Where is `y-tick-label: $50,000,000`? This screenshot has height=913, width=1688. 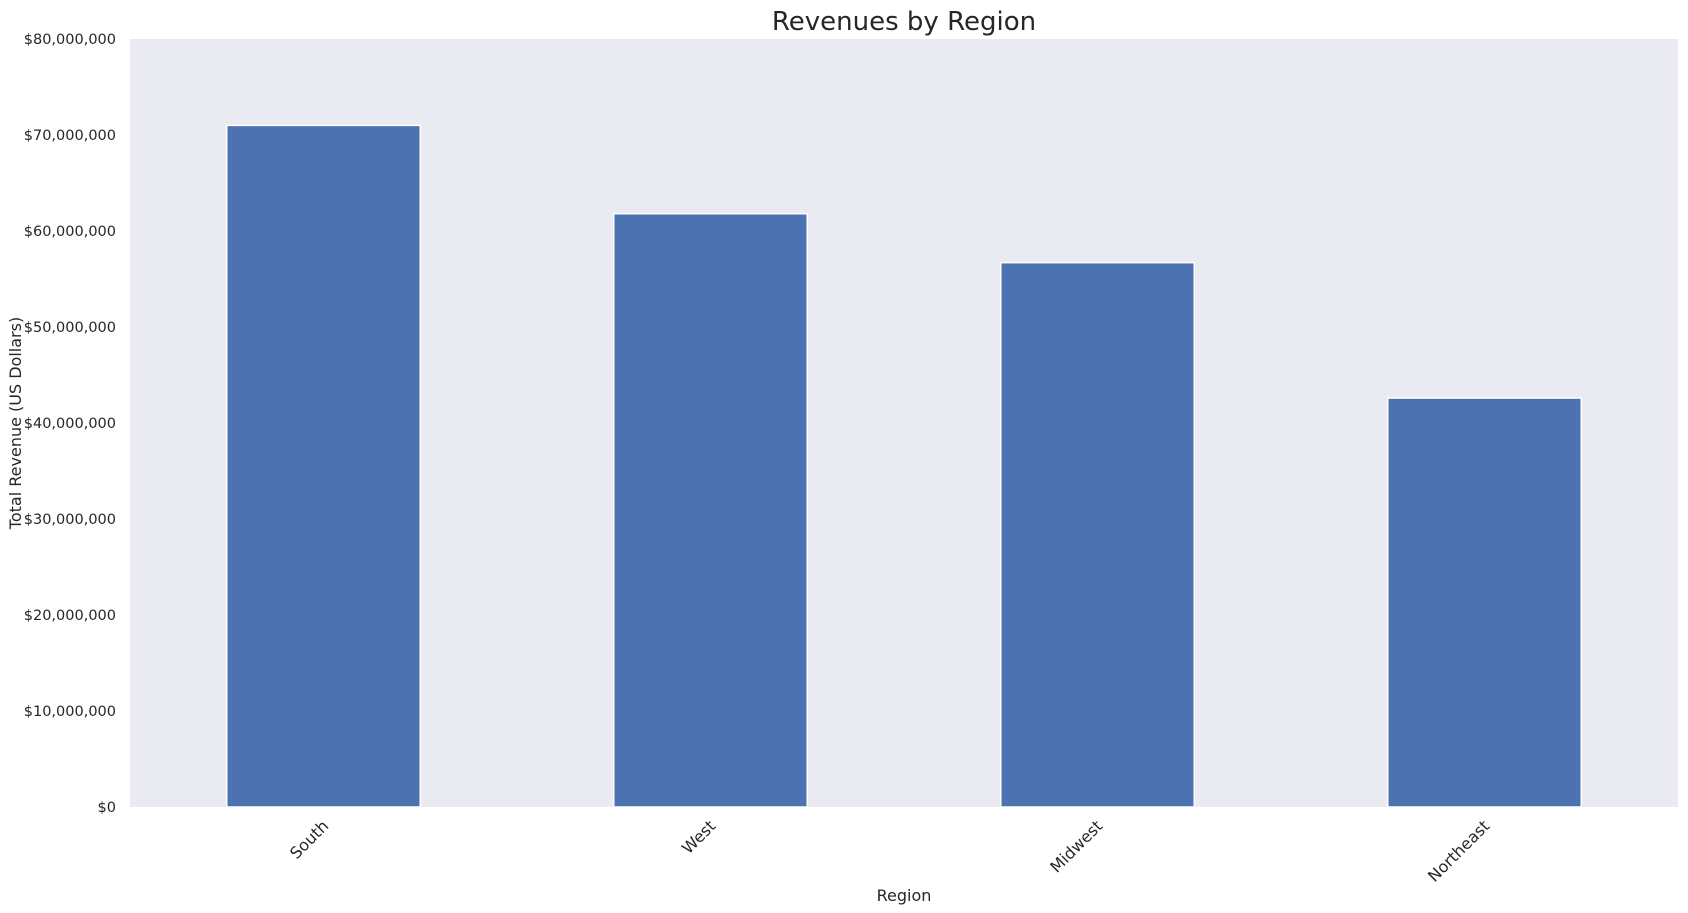 y-tick-label: $50,000,000 is located at coordinates (70, 328).